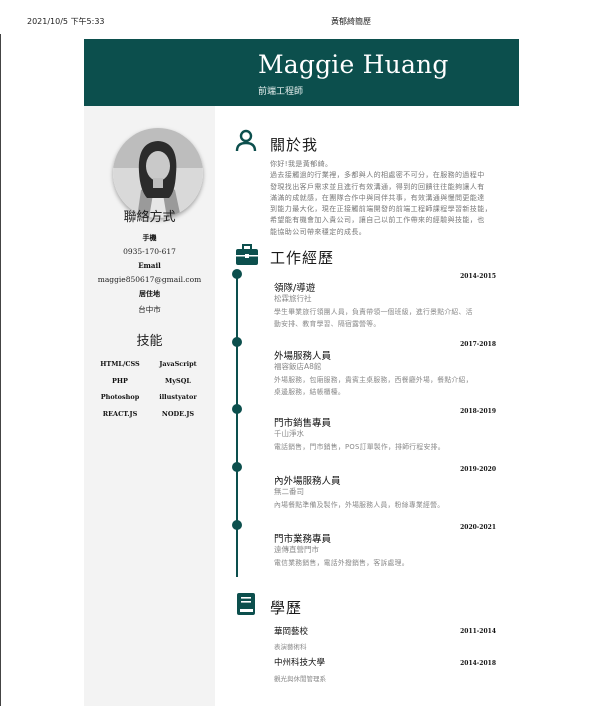 The width and height of the screenshot is (602, 706). Describe the element at coordinates (295, 288) in the screenshot. I see `job-title: 領隊/導遊` at that location.